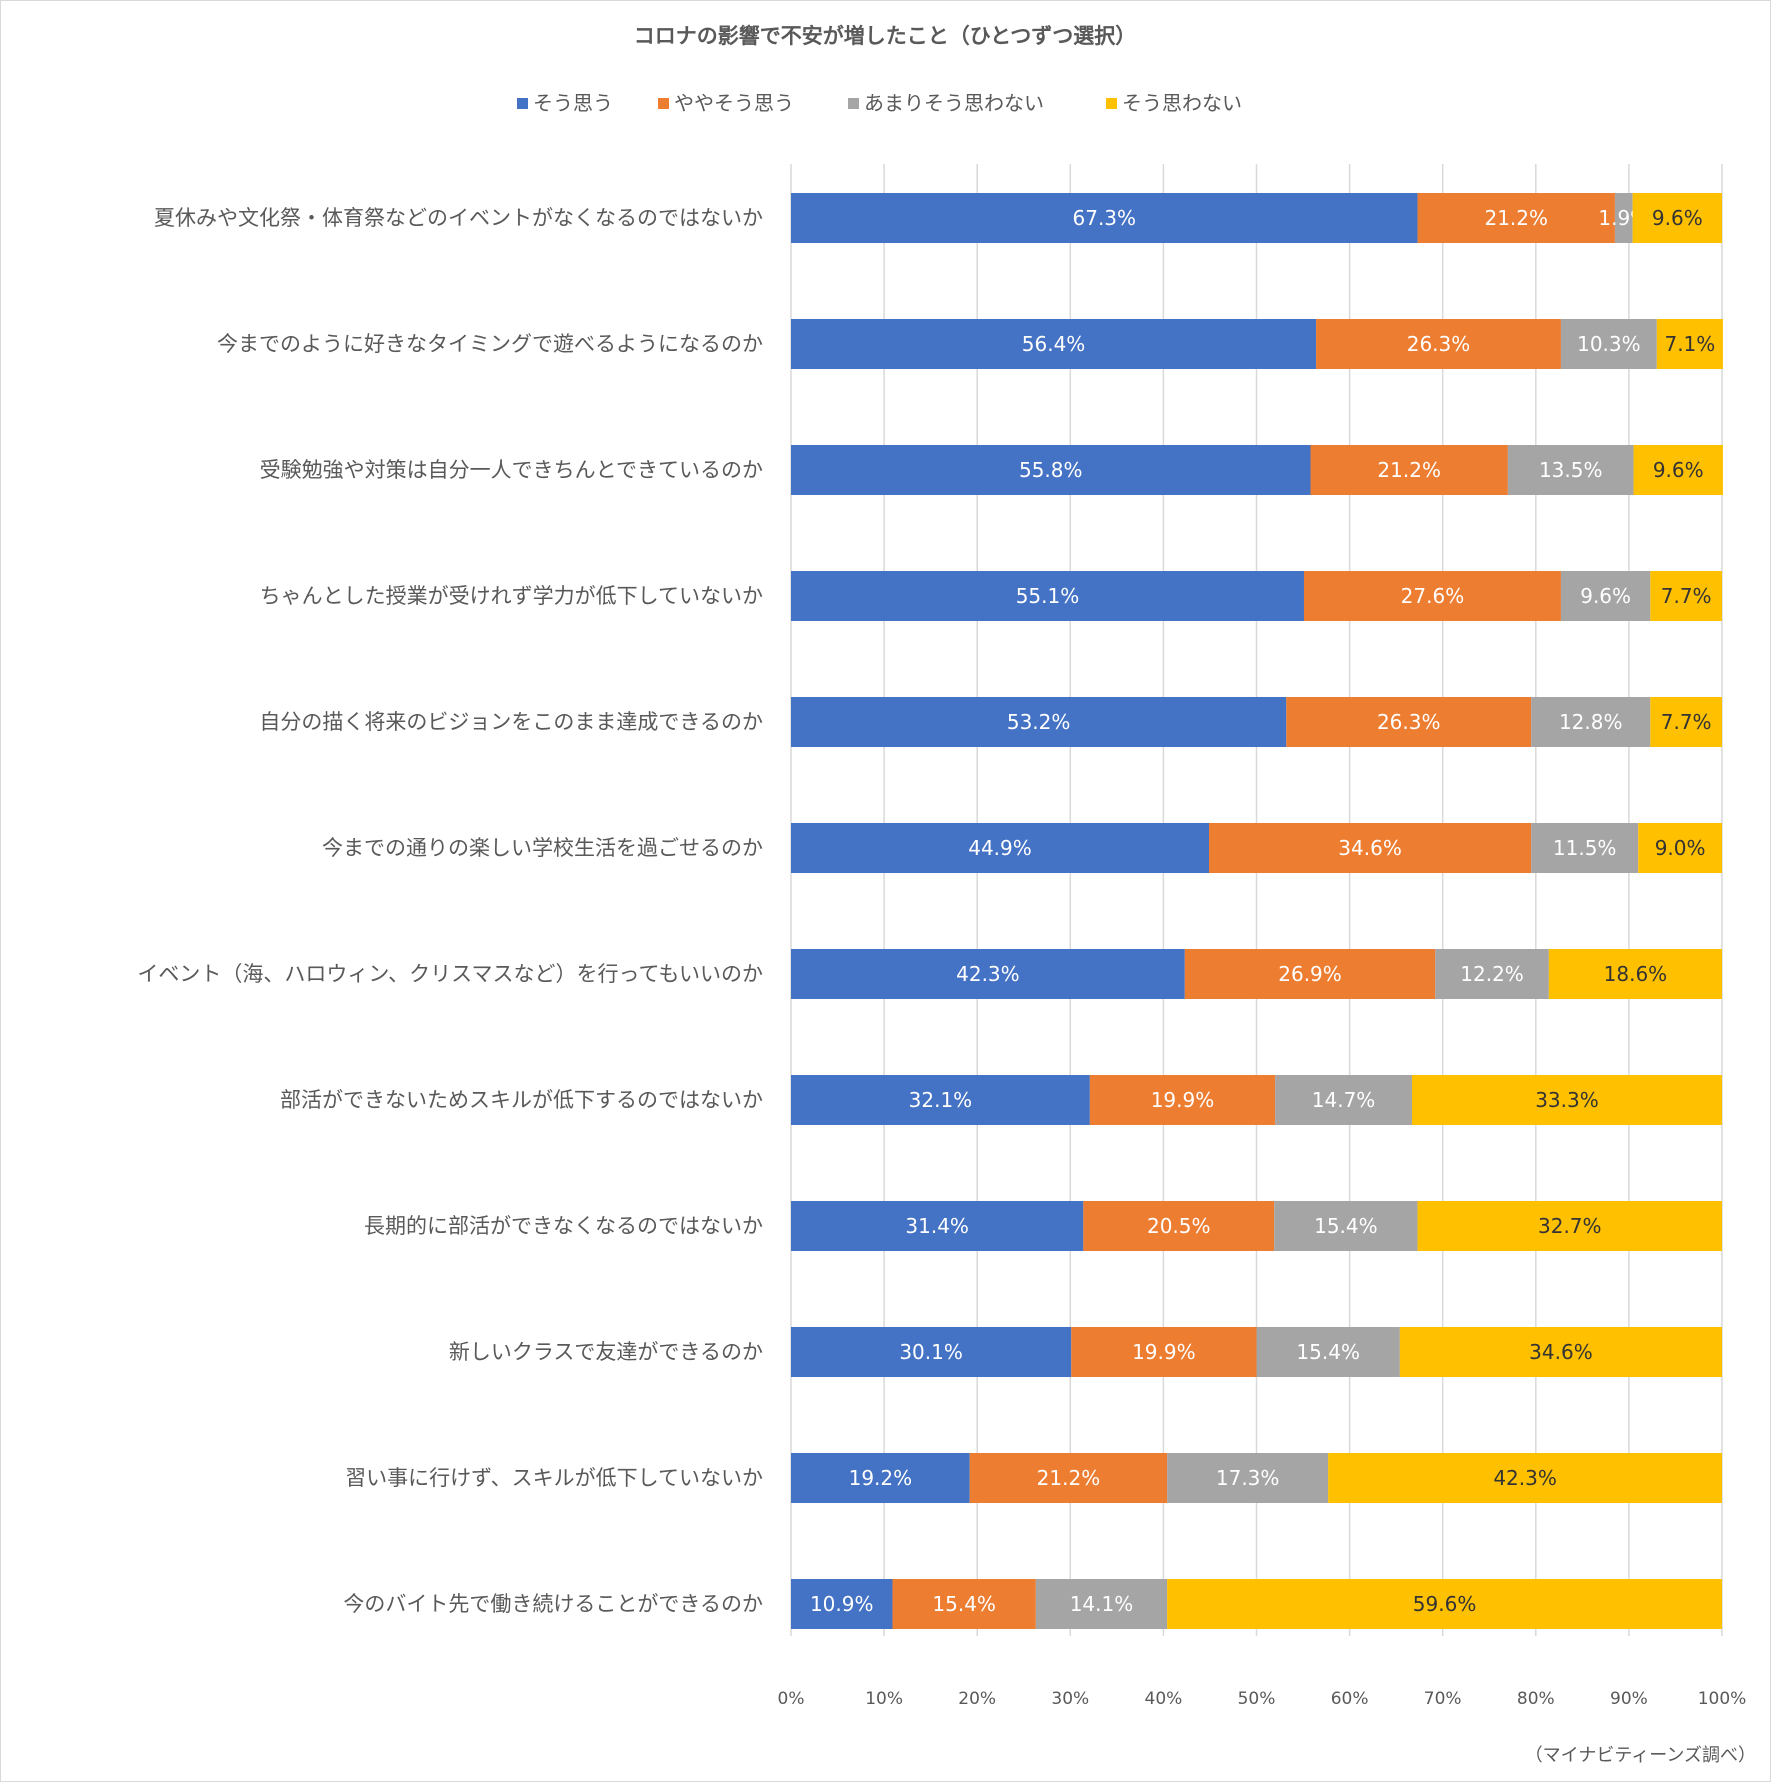  Describe the element at coordinates (954, 103) in the screenshot. I see `legend-label: あまりそう思わない` at that location.